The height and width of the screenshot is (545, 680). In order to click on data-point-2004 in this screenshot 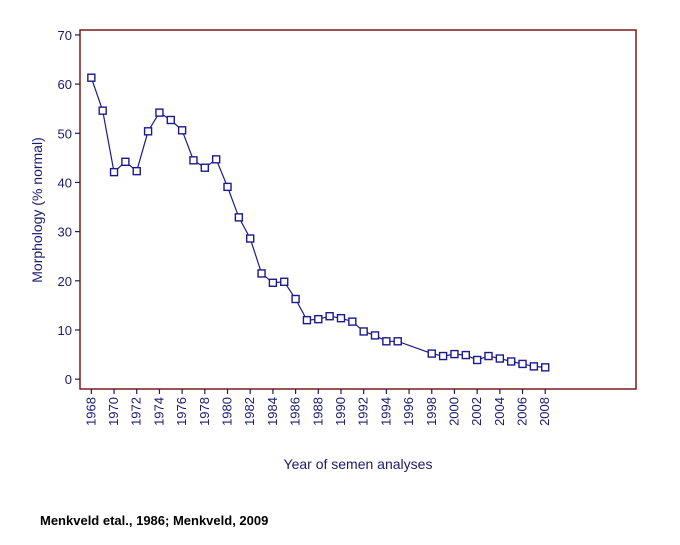, I will do `click(500, 358)`.